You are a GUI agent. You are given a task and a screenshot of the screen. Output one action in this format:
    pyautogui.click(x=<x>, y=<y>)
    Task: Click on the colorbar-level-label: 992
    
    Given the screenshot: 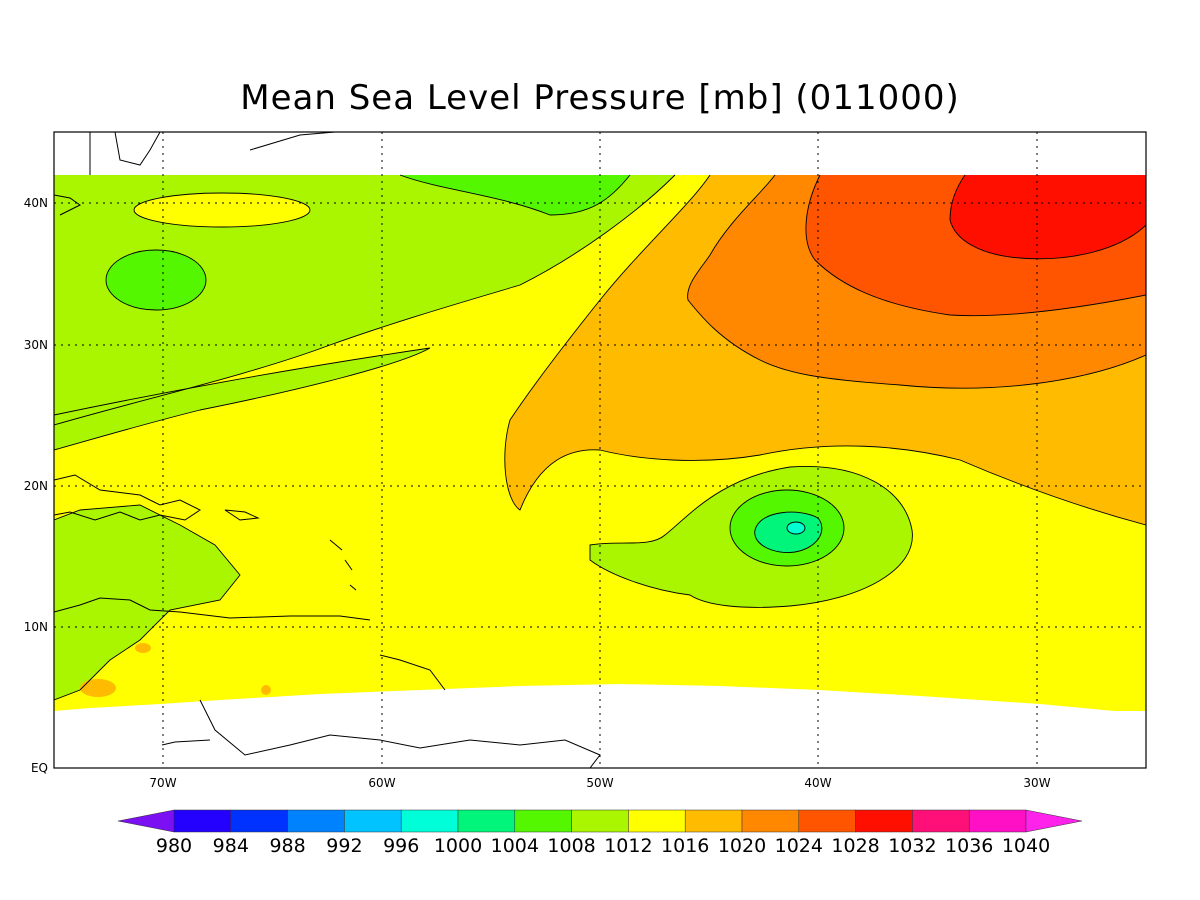 What is the action you would take?
    pyautogui.click(x=344, y=846)
    